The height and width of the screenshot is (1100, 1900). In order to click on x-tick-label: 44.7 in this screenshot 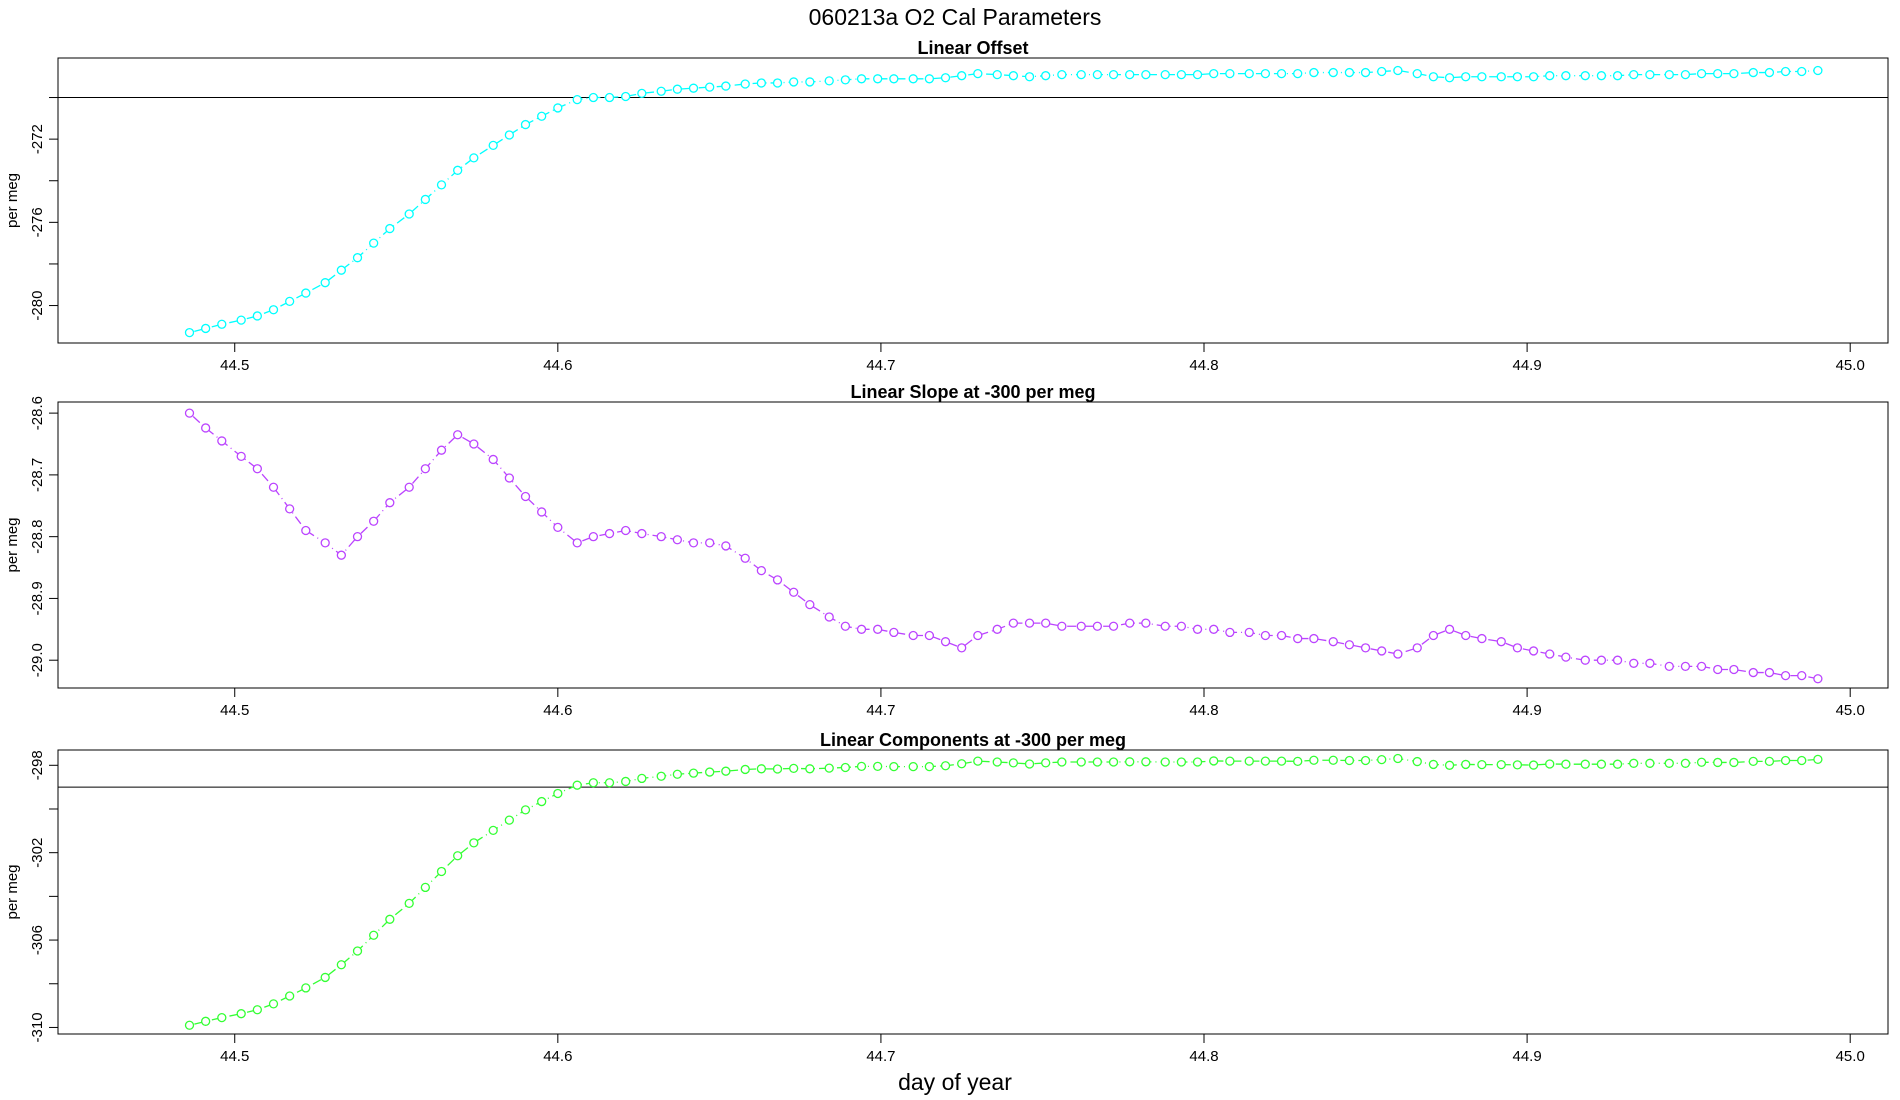, I will do `click(880, 365)`.